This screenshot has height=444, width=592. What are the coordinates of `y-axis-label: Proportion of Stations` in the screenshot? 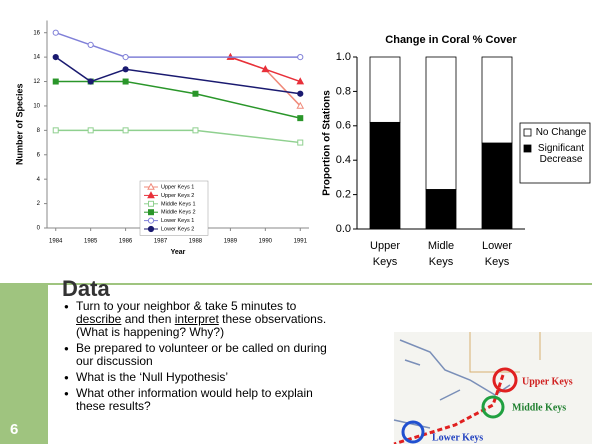 It's located at (327, 143).